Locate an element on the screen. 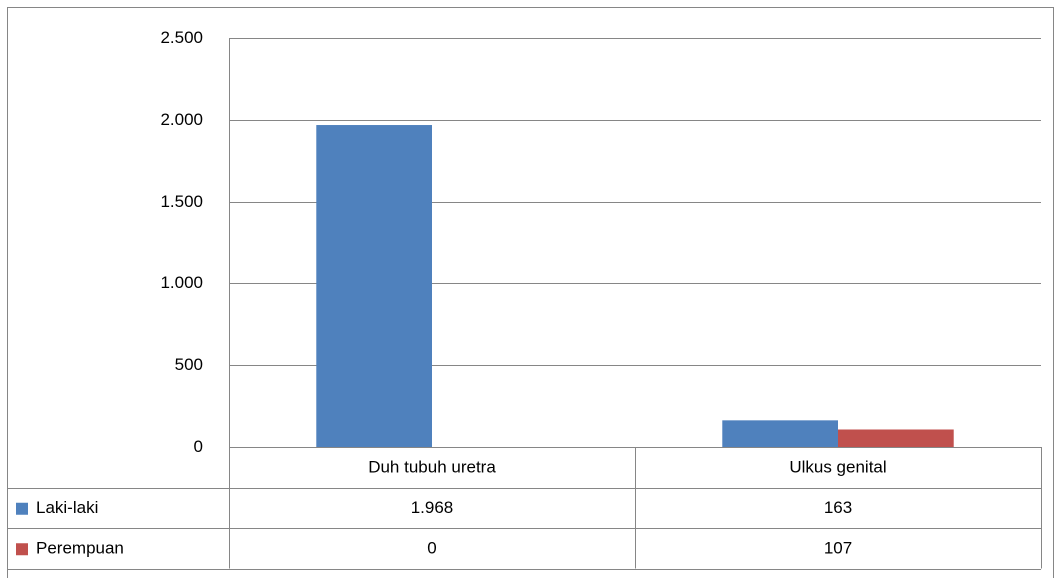 Image resolution: width=1061 pixels, height=578 pixels. legend-label: Perempuan is located at coordinates (80, 548).